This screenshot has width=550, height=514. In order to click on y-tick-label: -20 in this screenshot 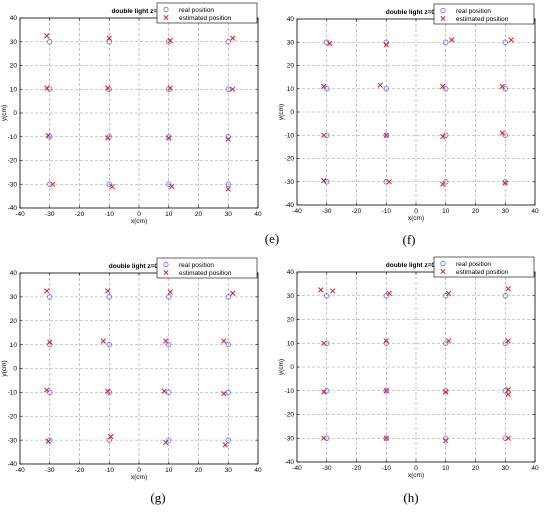, I will do `click(290, 415)`.